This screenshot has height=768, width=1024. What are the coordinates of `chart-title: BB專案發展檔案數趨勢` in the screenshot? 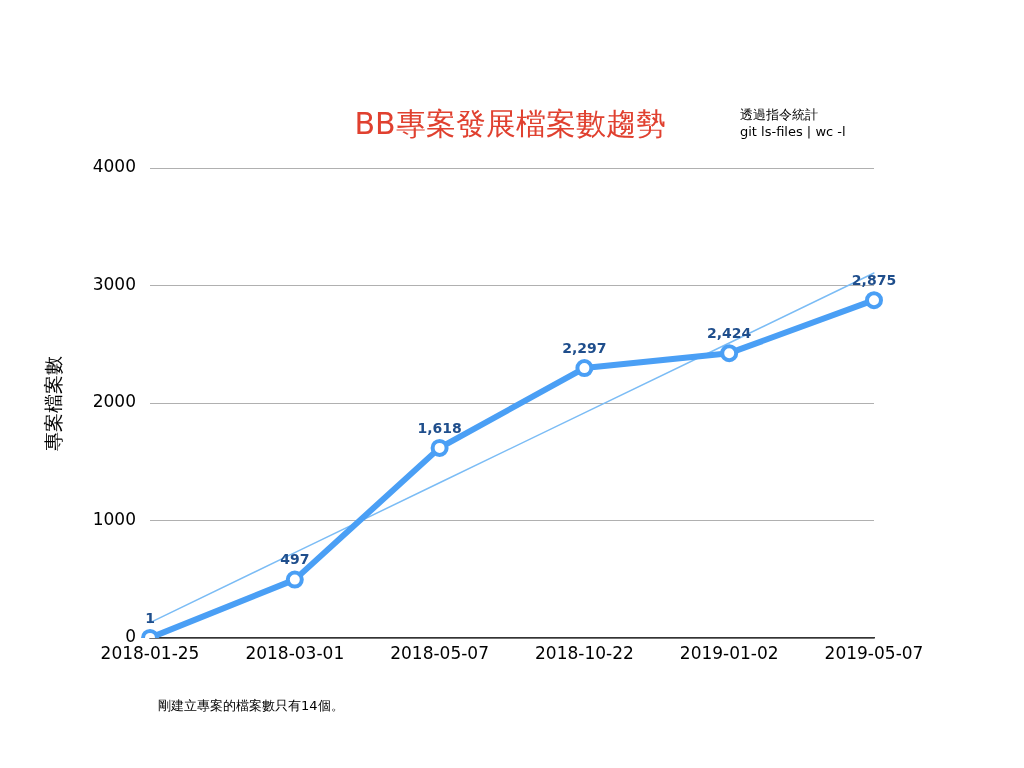 It's located at (510, 123).